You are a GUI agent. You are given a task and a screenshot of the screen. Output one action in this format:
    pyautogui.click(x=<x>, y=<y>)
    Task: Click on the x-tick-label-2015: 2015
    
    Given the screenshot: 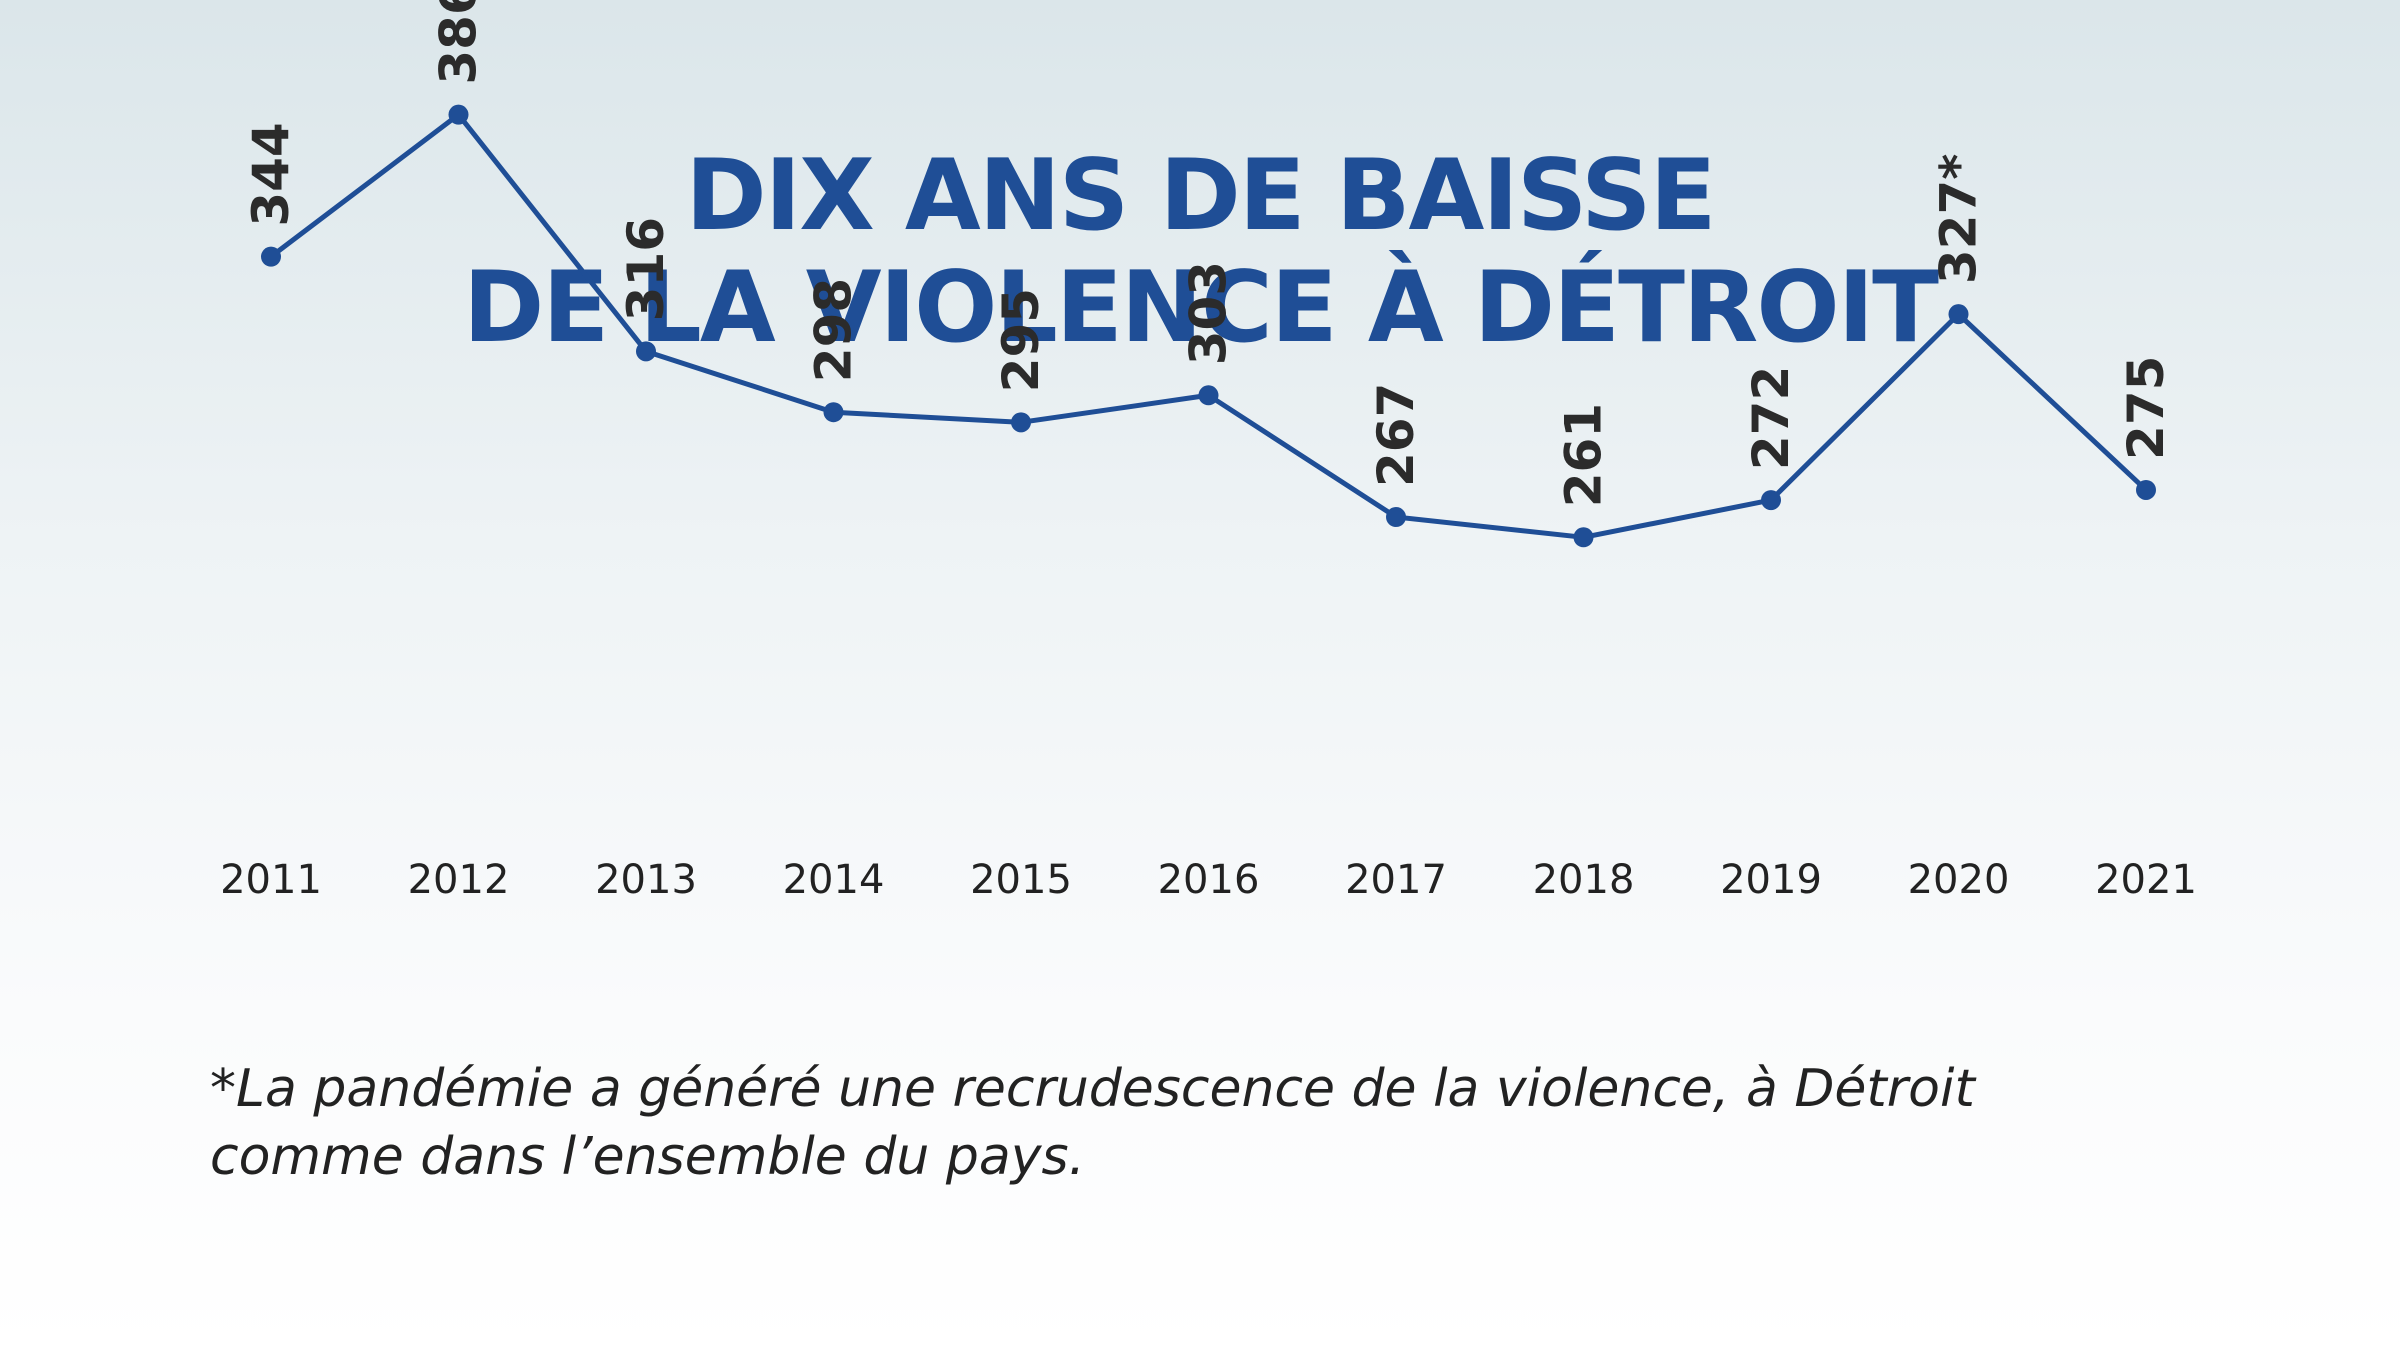 What is the action you would take?
    pyautogui.click(x=1021, y=880)
    